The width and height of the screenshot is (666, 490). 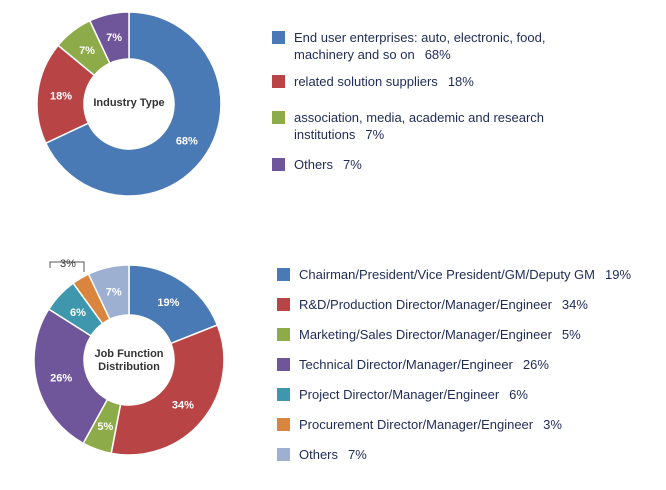 I want to click on chart2-slice-3-data-label: 5%, so click(x=105, y=427).